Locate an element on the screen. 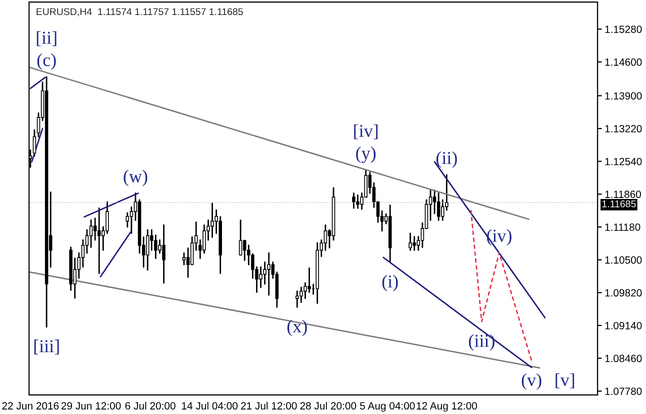 Image resolution: width=646 pixels, height=414 pixels. y-tick-label: 1.09140 is located at coordinates (623, 326).